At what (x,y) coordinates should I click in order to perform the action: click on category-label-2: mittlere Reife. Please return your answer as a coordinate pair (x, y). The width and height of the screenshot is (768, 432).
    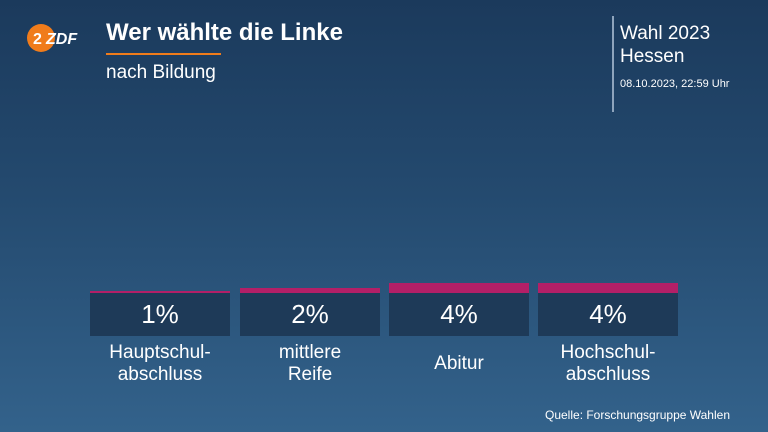
    Looking at the image, I should click on (310, 363).